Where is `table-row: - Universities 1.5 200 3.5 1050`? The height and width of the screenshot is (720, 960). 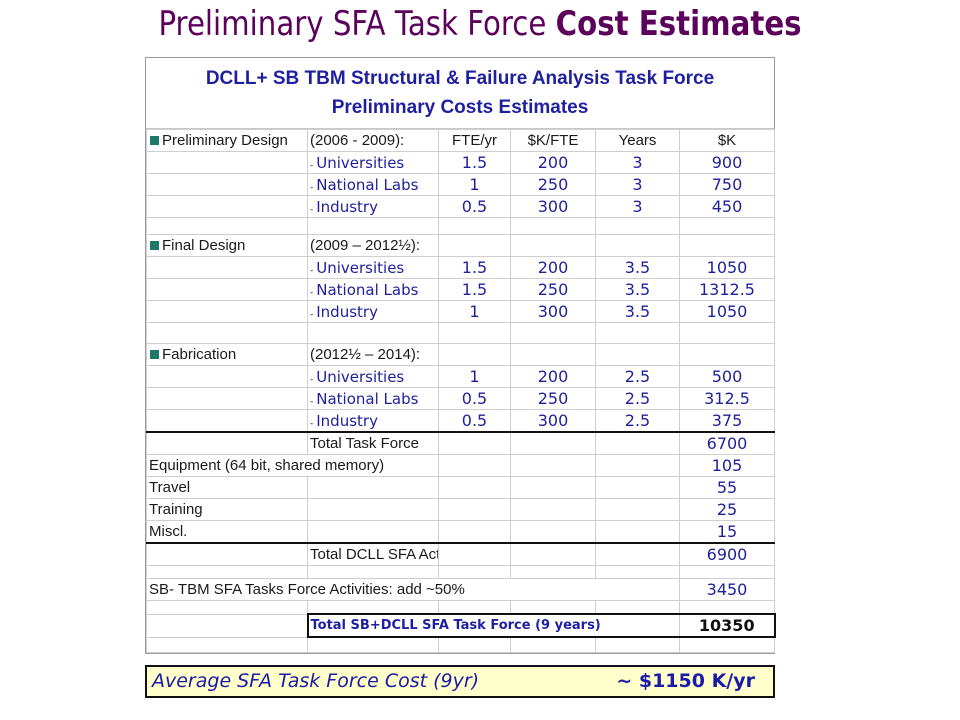
table-row: - Universities 1.5 200 3.5 1050 is located at coordinates (460, 267).